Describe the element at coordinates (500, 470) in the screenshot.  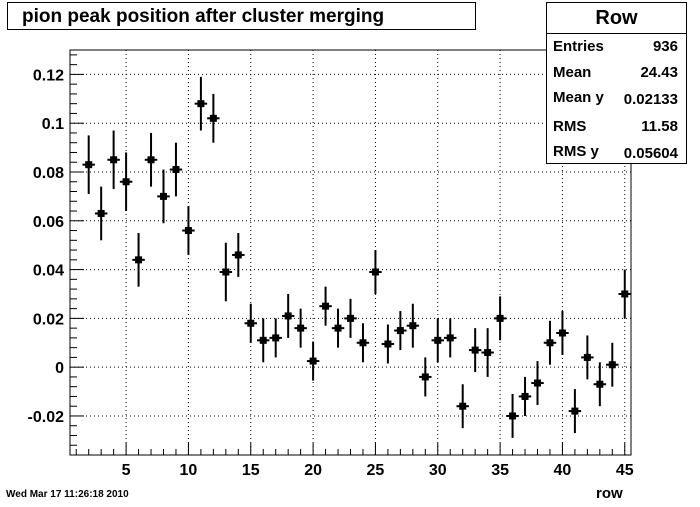
I see `x-tick-label: 35` at that location.